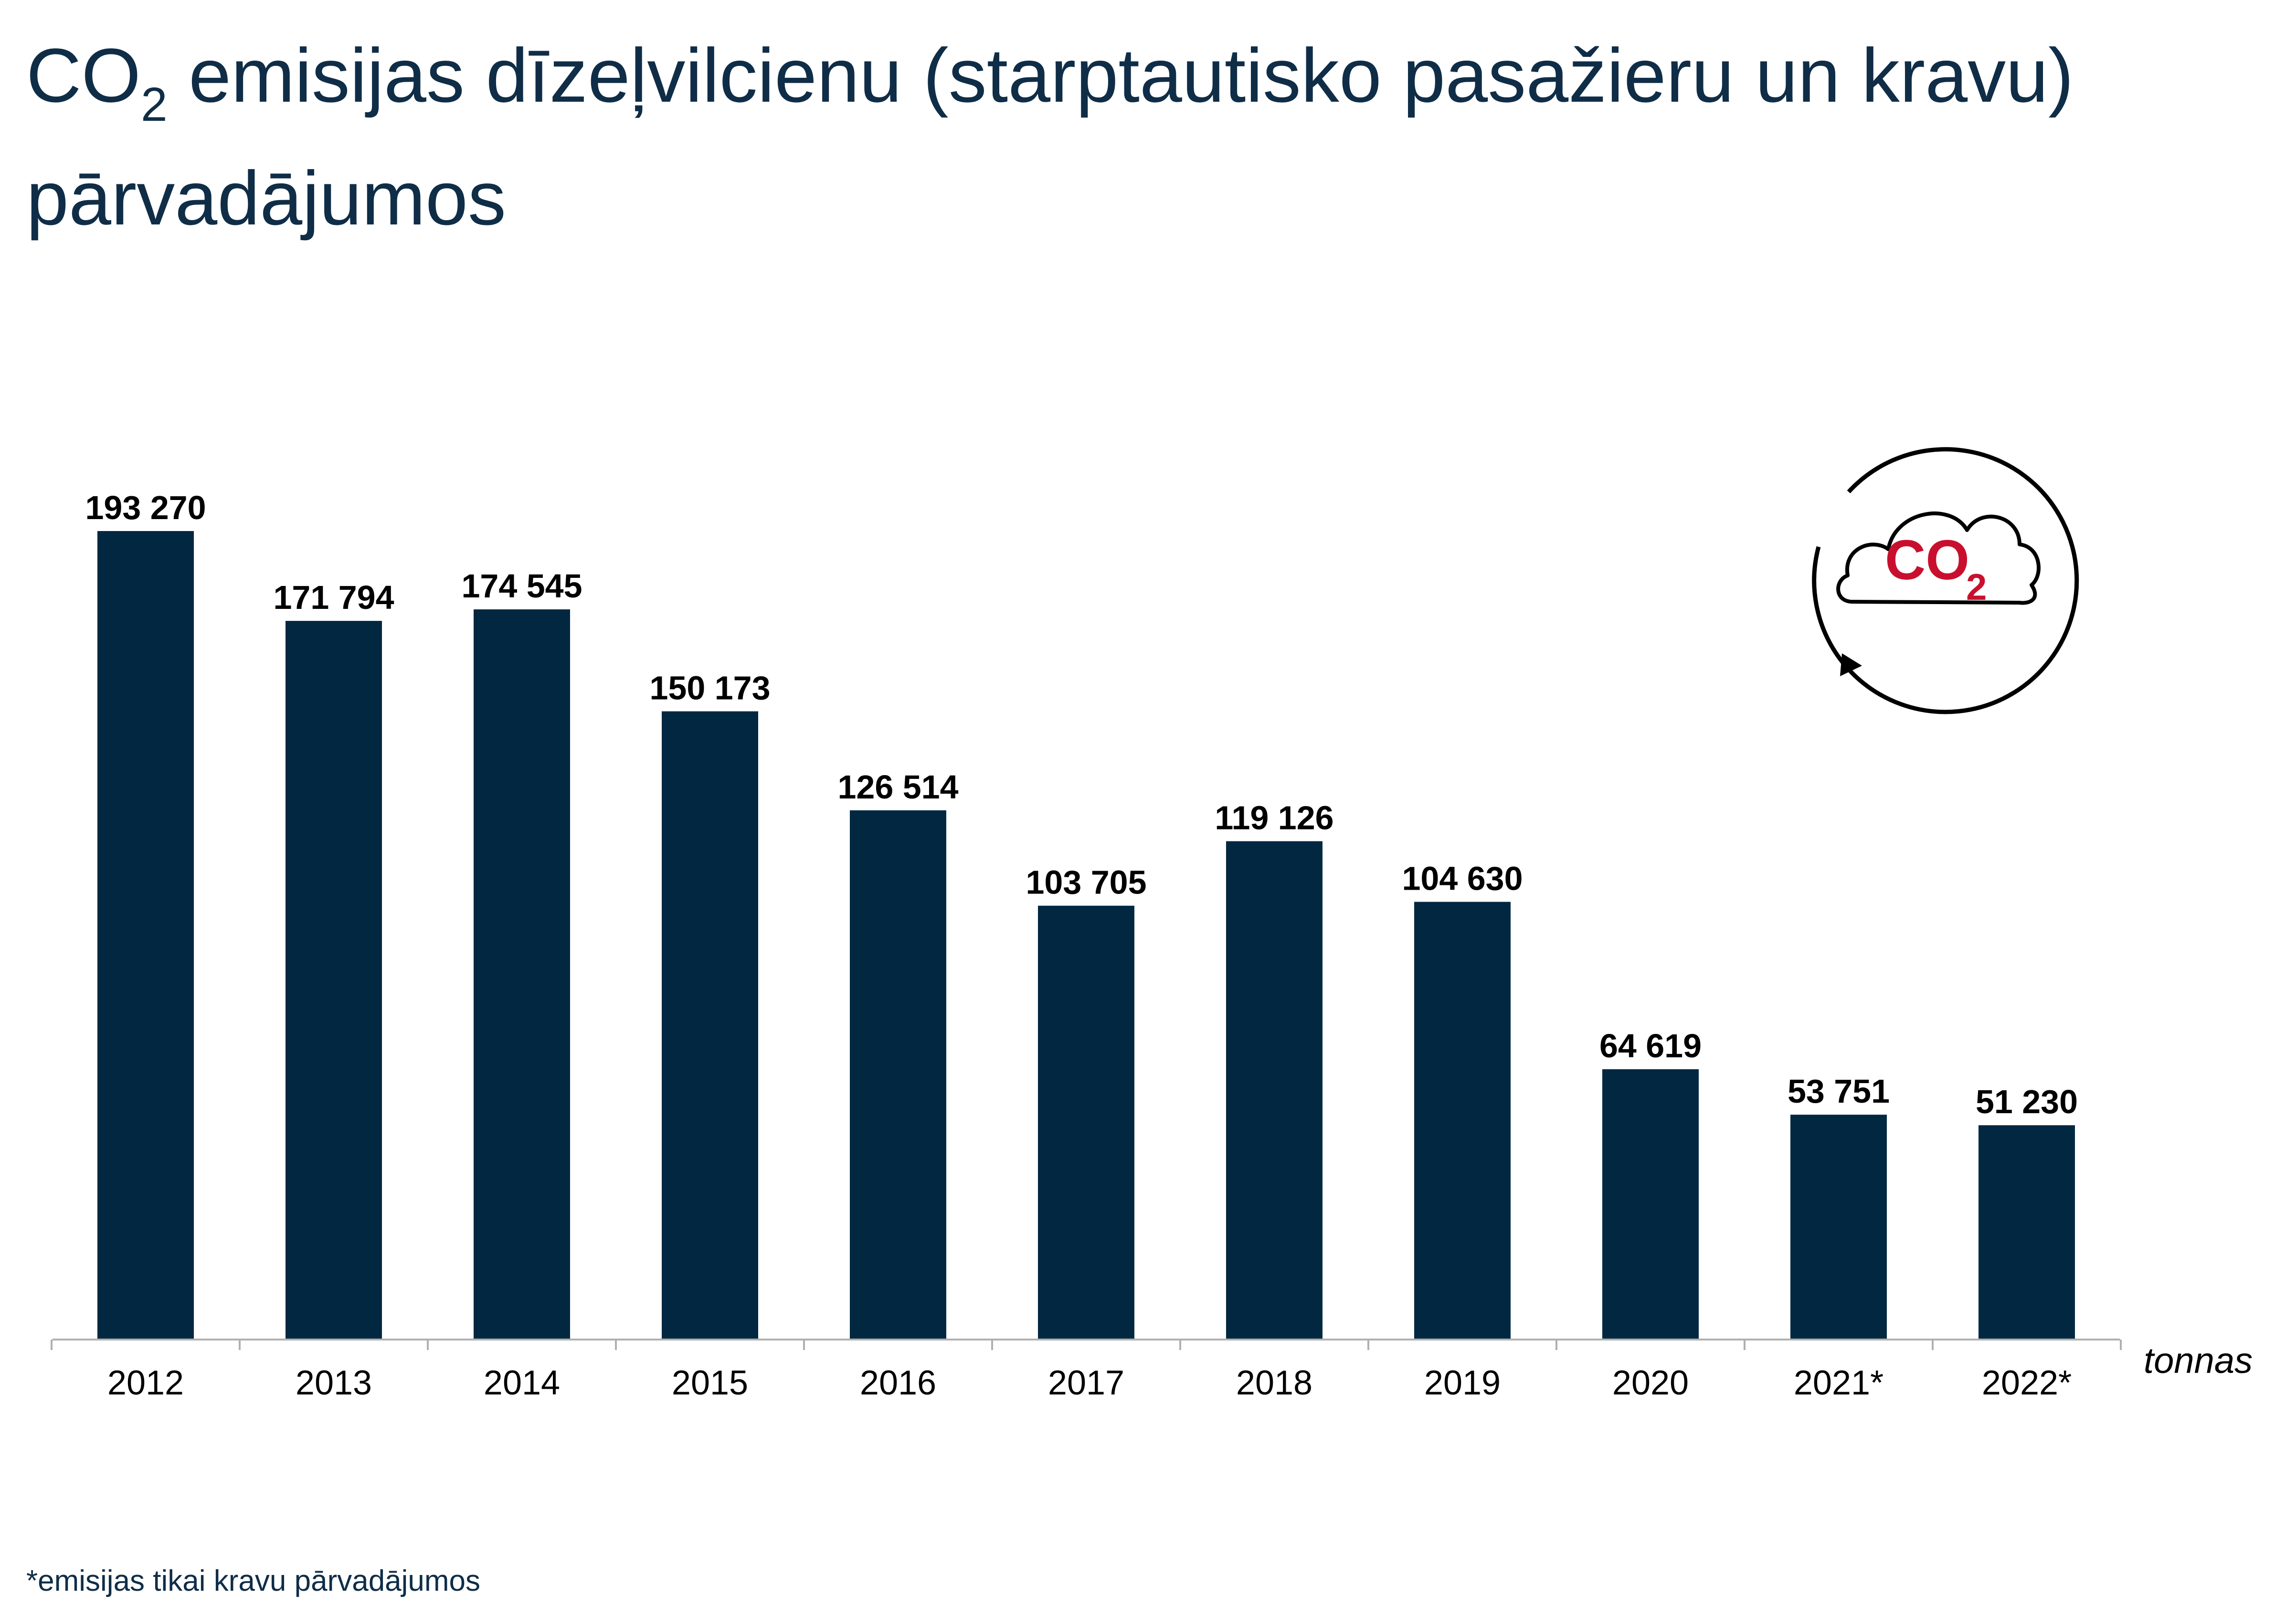  I want to click on axis-ticks-group, so click(1086, 1345).